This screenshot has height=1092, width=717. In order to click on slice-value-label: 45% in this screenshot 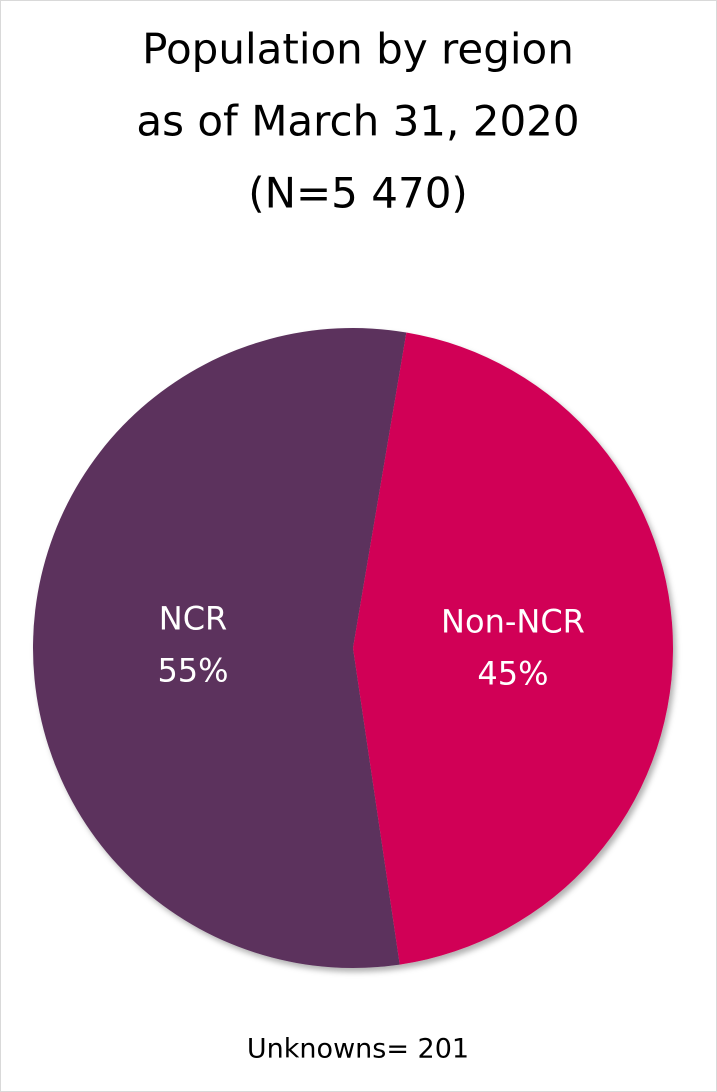, I will do `click(512, 674)`.